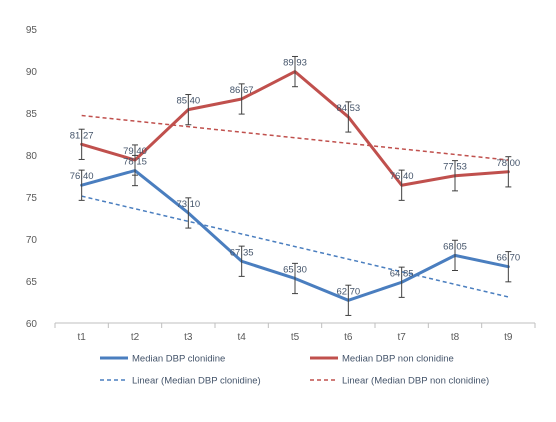 Image resolution: width=556 pixels, height=422 pixels. I want to click on data-label: 86.67, so click(242, 90).